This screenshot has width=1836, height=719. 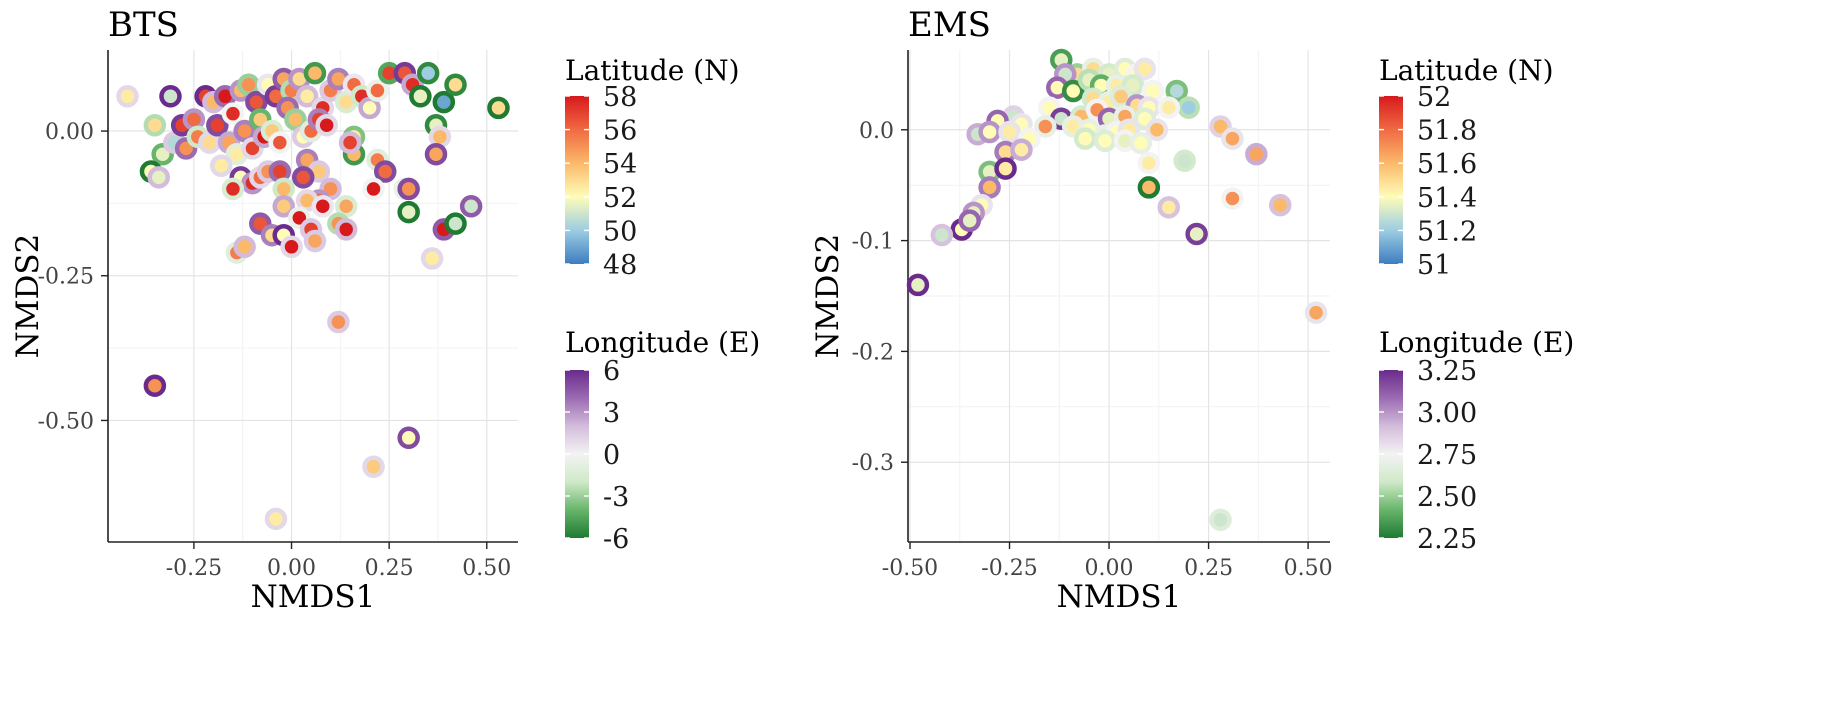 What do you see at coordinates (662, 342) in the screenshot?
I see `legend-title-longitude-bts: Longitude (E)` at bounding box center [662, 342].